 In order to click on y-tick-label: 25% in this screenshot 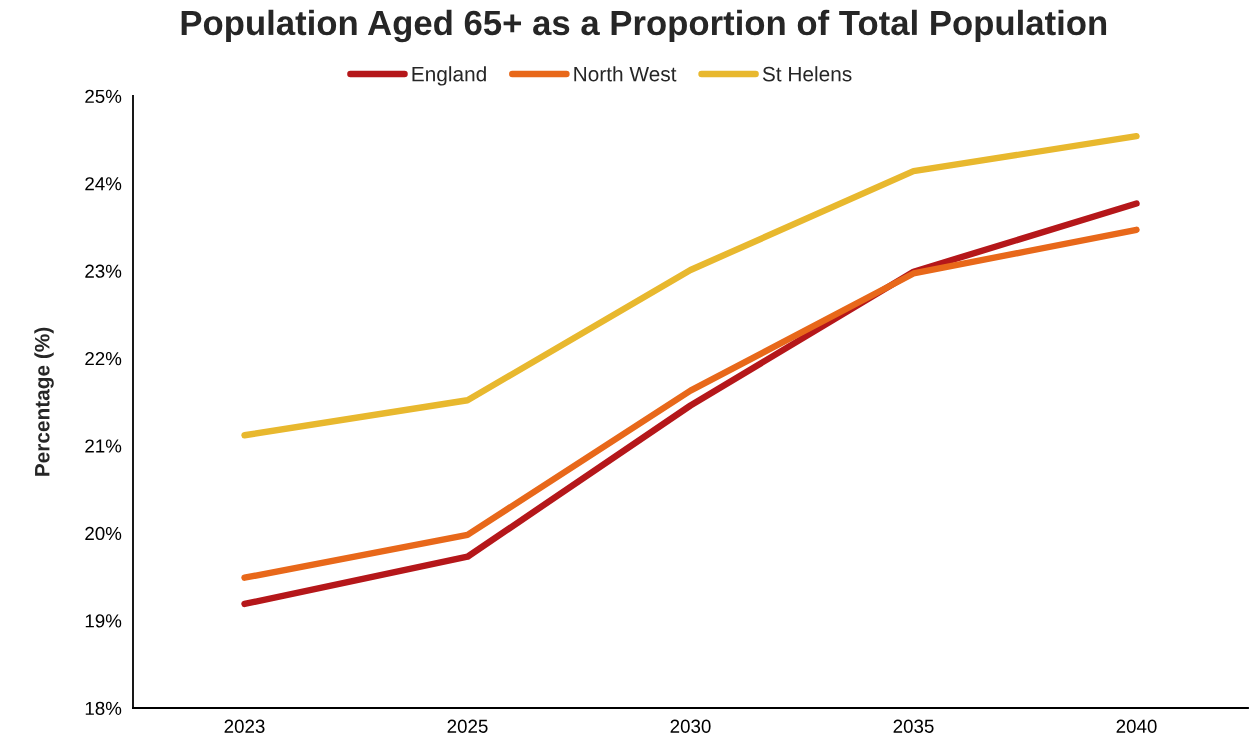, I will do `click(103, 96)`.